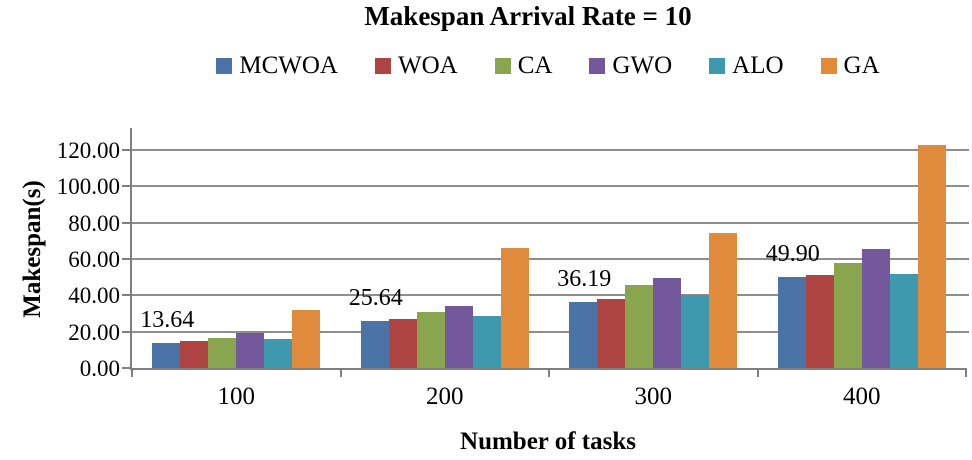  What do you see at coordinates (167, 320) in the screenshot?
I see `data-label-MCWOA-100: 13.64` at bounding box center [167, 320].